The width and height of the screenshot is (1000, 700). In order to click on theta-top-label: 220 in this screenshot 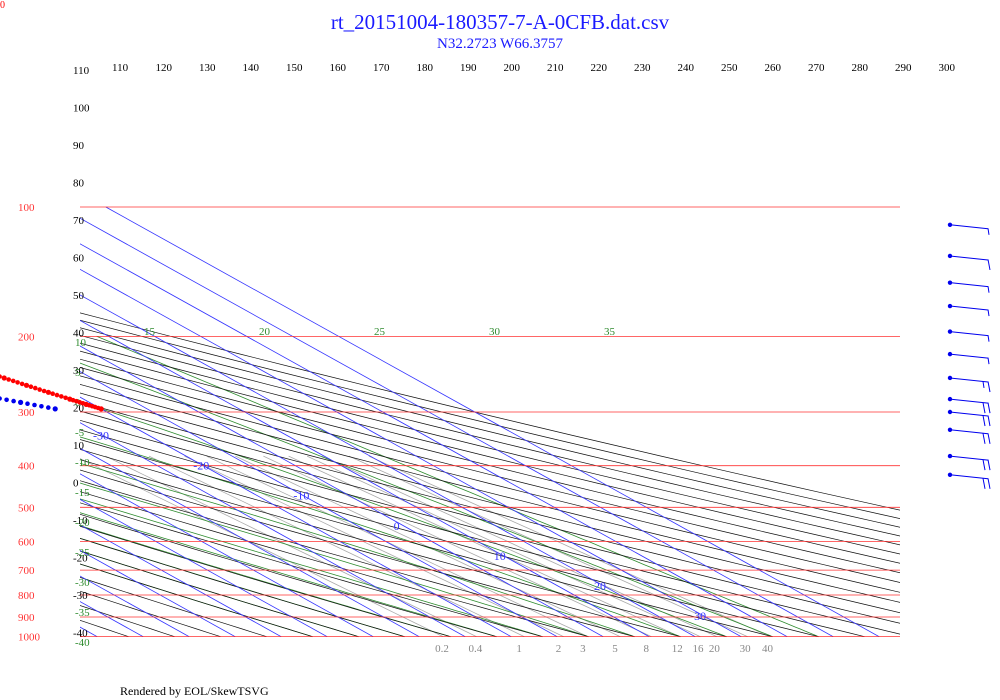, I will do `click(599, 68)`.